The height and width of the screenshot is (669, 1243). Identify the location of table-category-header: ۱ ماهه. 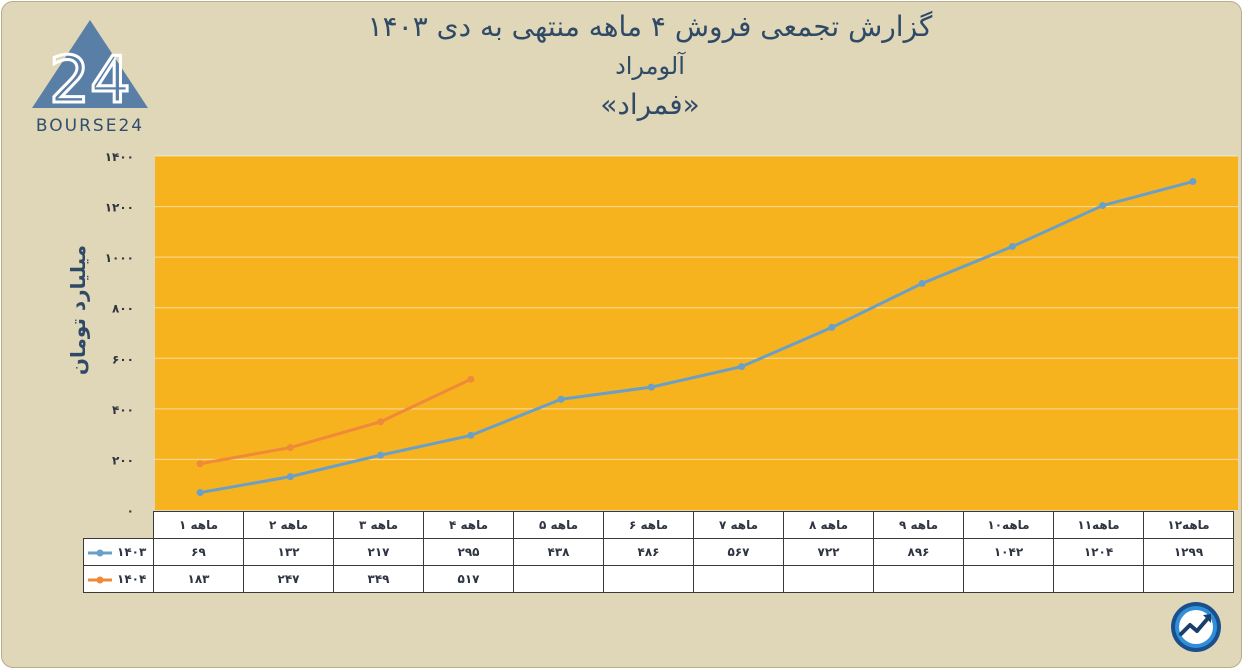
(198, 525).